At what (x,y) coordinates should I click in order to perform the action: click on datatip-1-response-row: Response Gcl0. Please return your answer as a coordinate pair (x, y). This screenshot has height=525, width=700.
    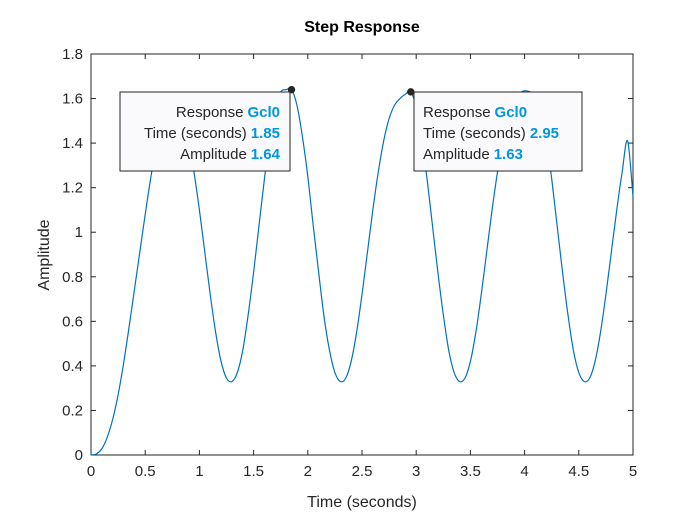
    Looking at the image, I should click on (228, 112).